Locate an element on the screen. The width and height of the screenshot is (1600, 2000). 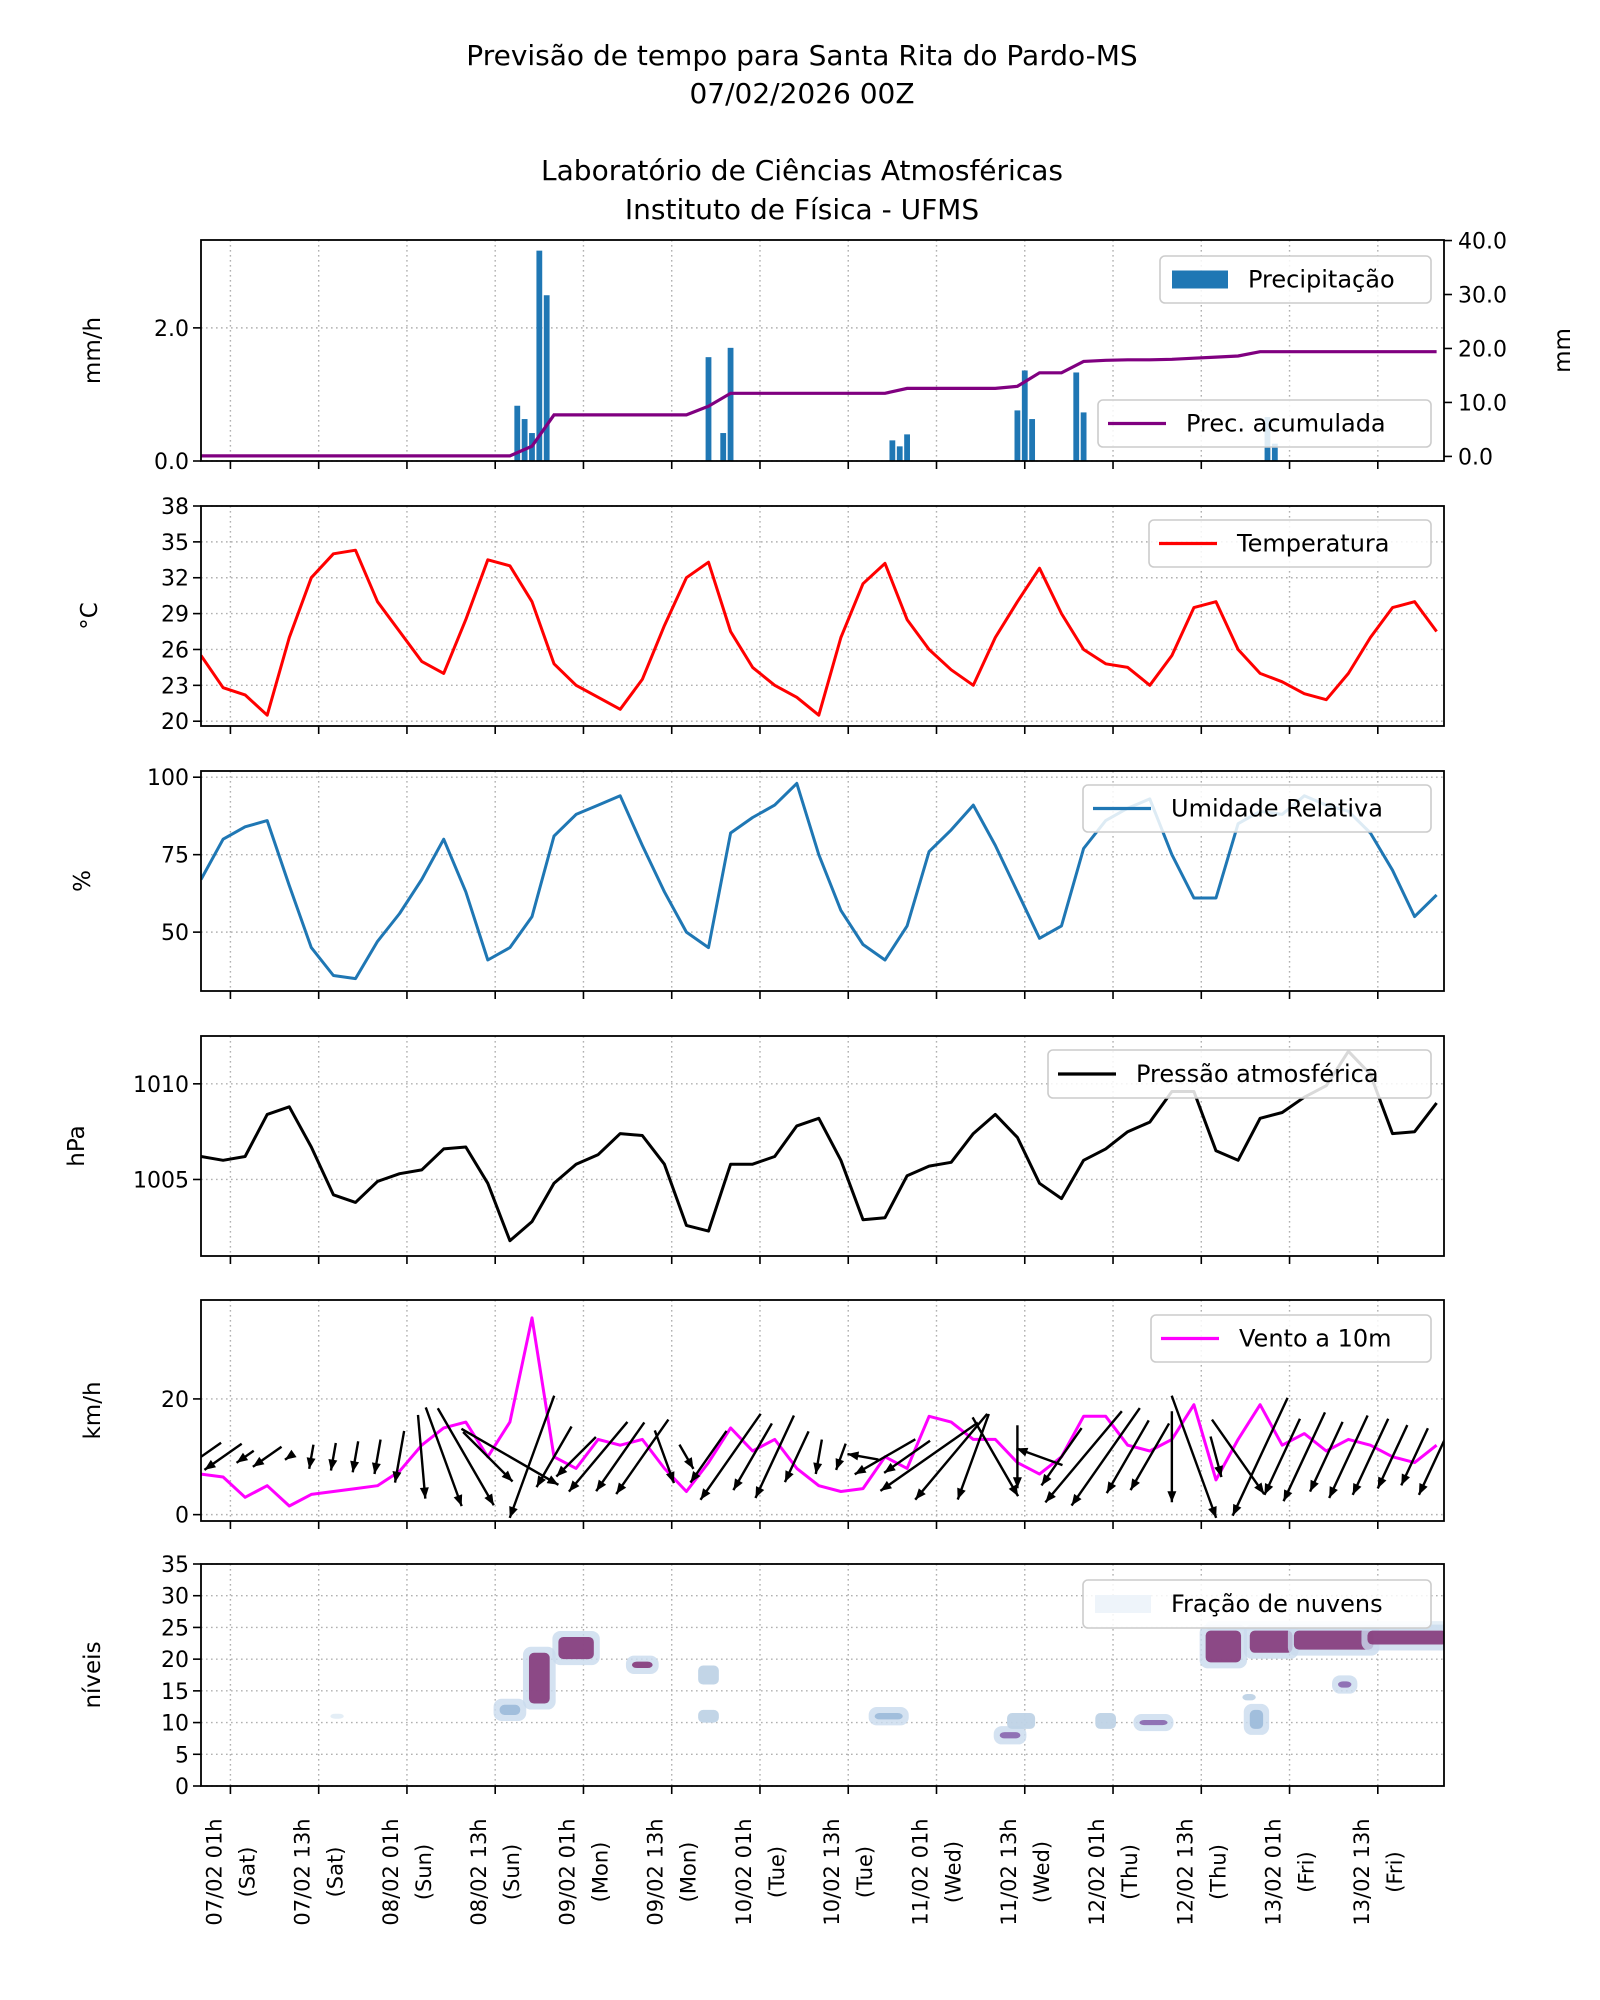
x-tick-date: 10/02 01h is located at coordinates (744, 1871).